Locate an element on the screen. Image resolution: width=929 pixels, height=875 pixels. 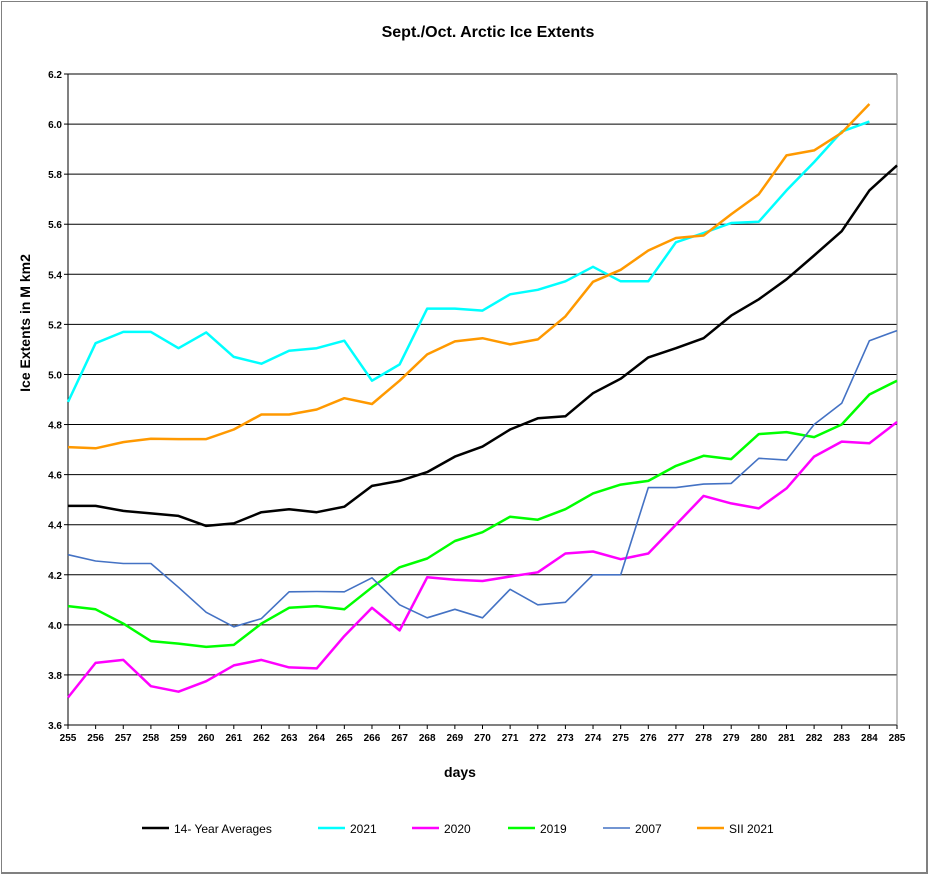
x-axis-label: days is located at coordinates (460, 772).